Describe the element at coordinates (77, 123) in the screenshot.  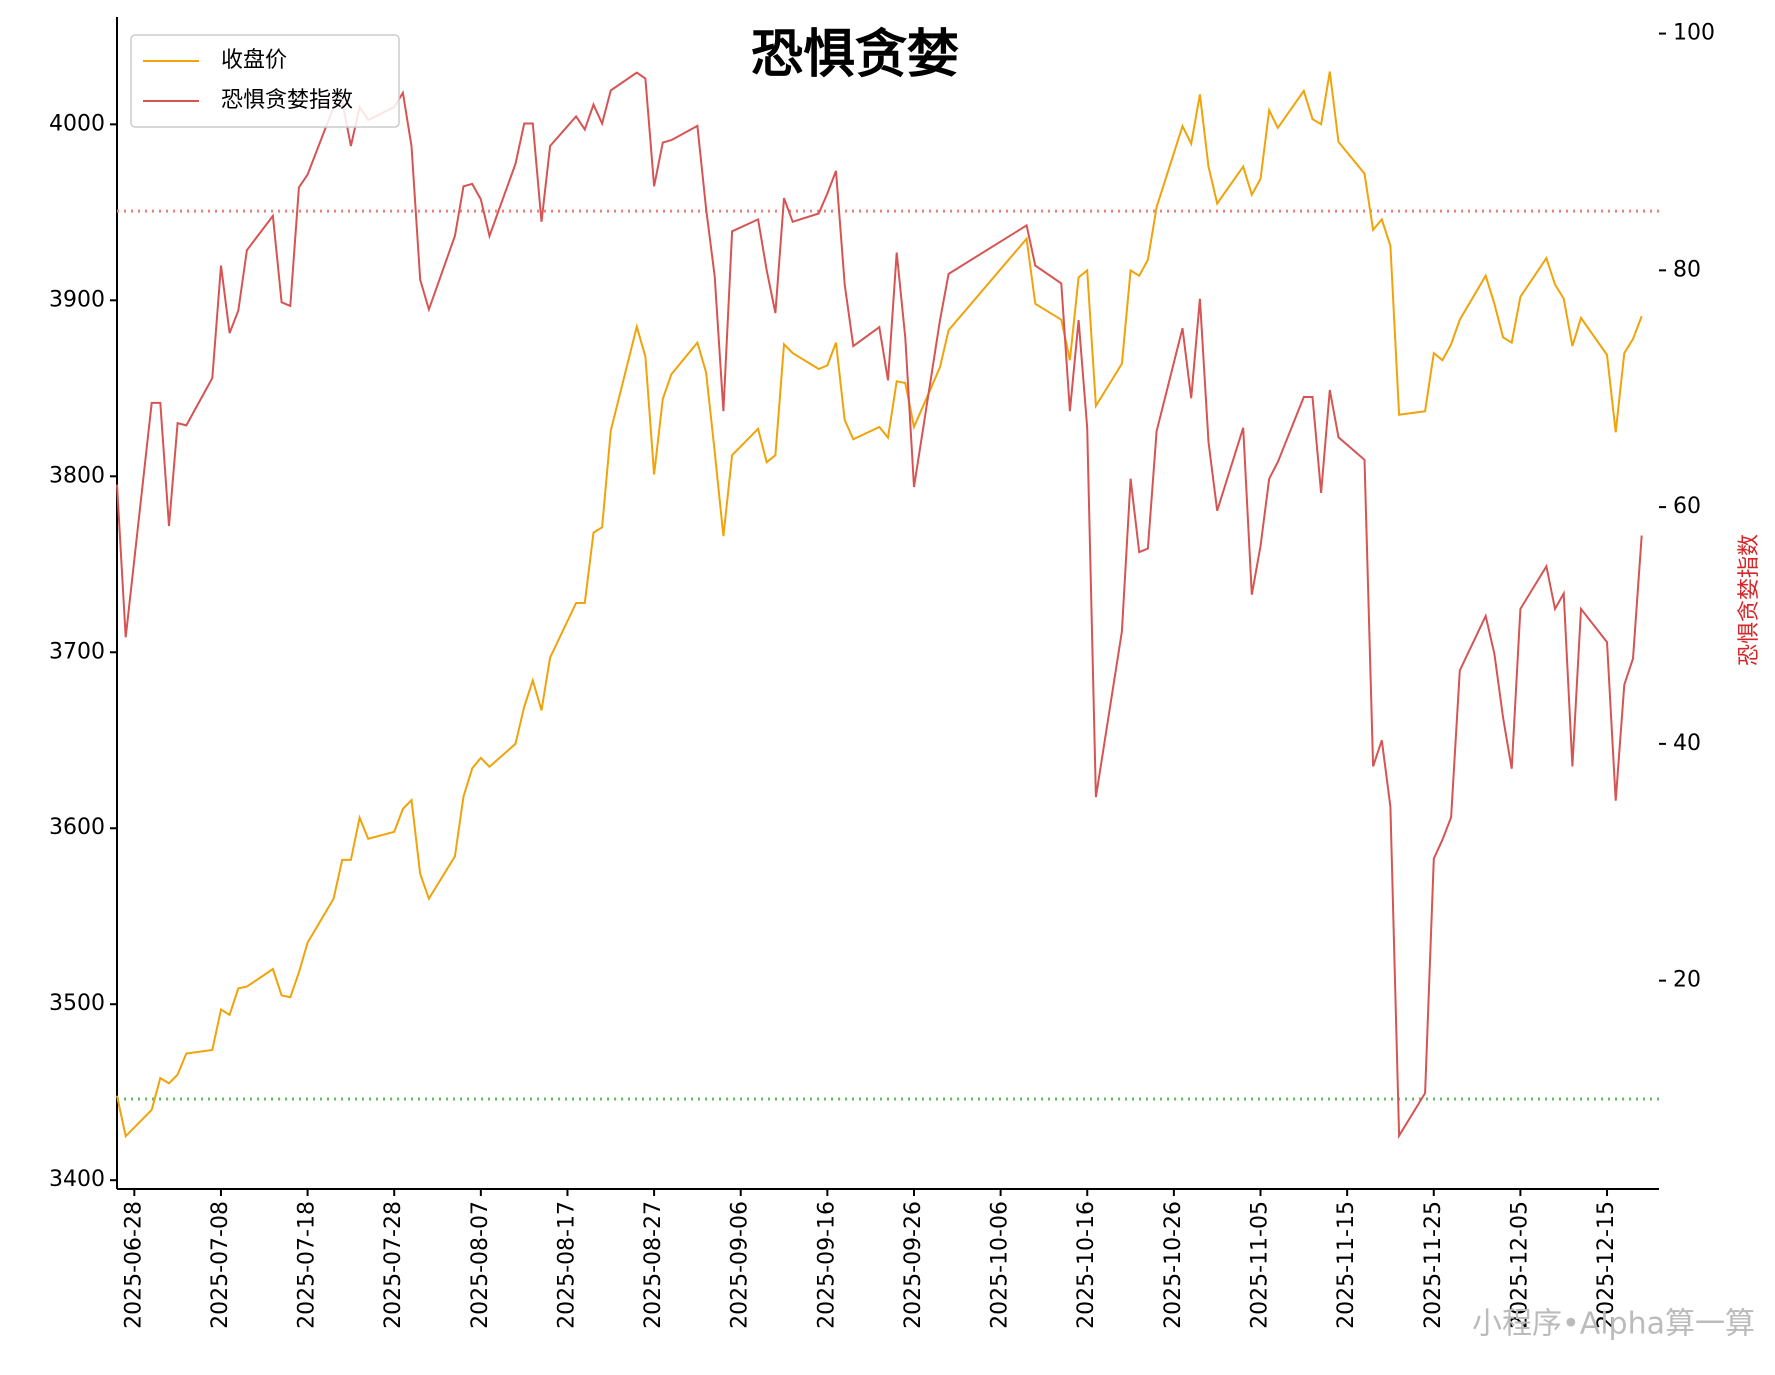
I see `y-tick-label: 4000` at that location.